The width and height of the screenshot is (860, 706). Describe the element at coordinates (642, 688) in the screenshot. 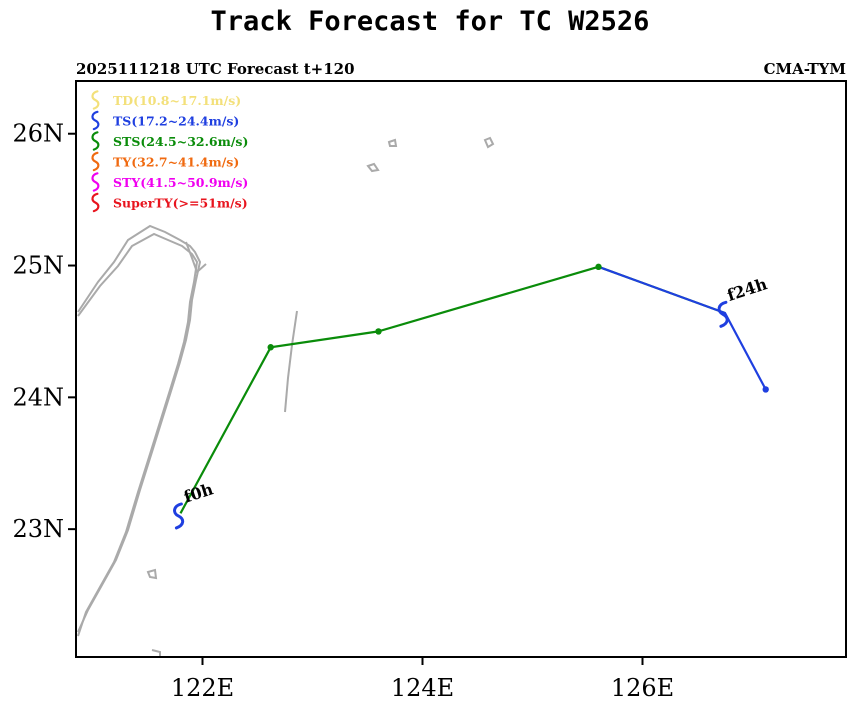

I see `x-tick-label: 126E` at that location.